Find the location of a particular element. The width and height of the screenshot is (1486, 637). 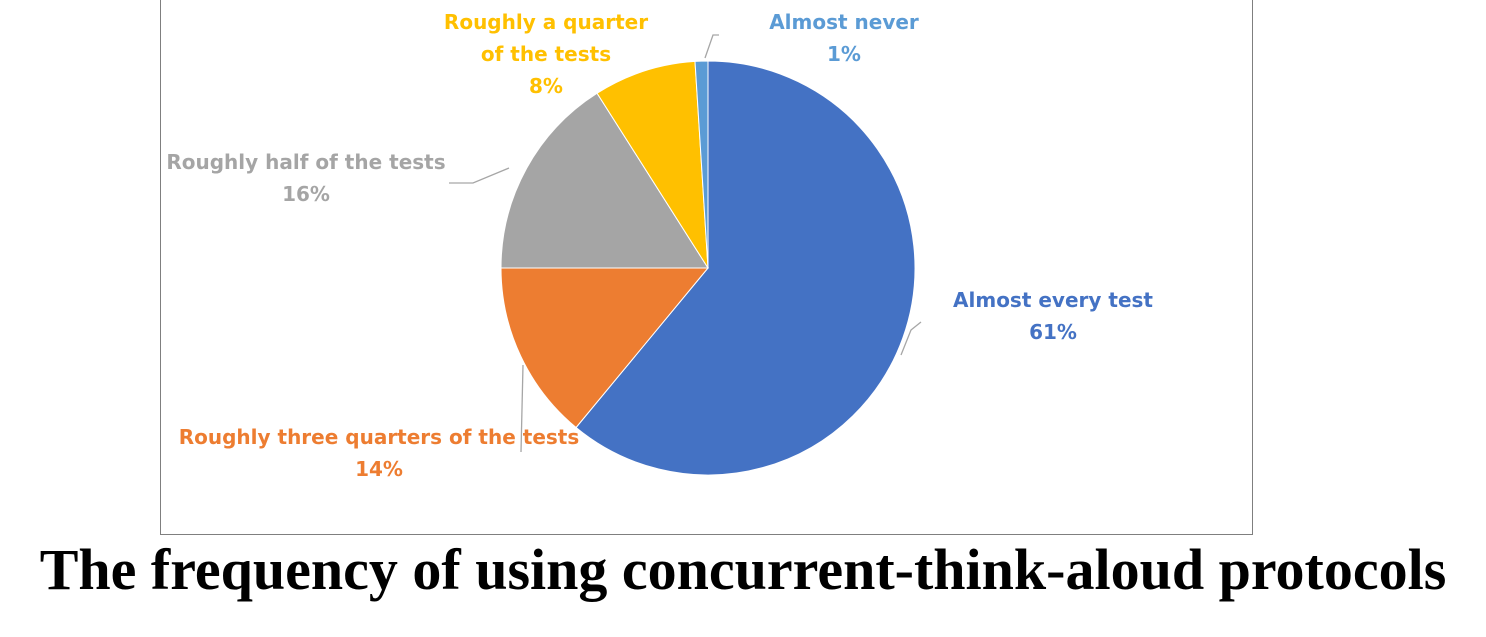

pie-slice-almost-every-test is located at coordinates (745, 268).